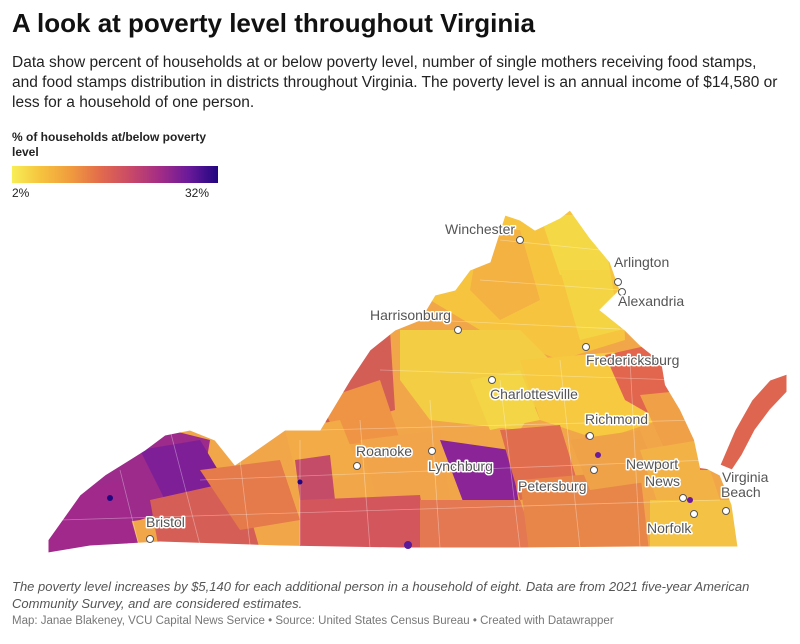  Describe the element at coordinates (652, 464) in the screenshot. I see `city-label-newport-news-line1: Newport` at that location.